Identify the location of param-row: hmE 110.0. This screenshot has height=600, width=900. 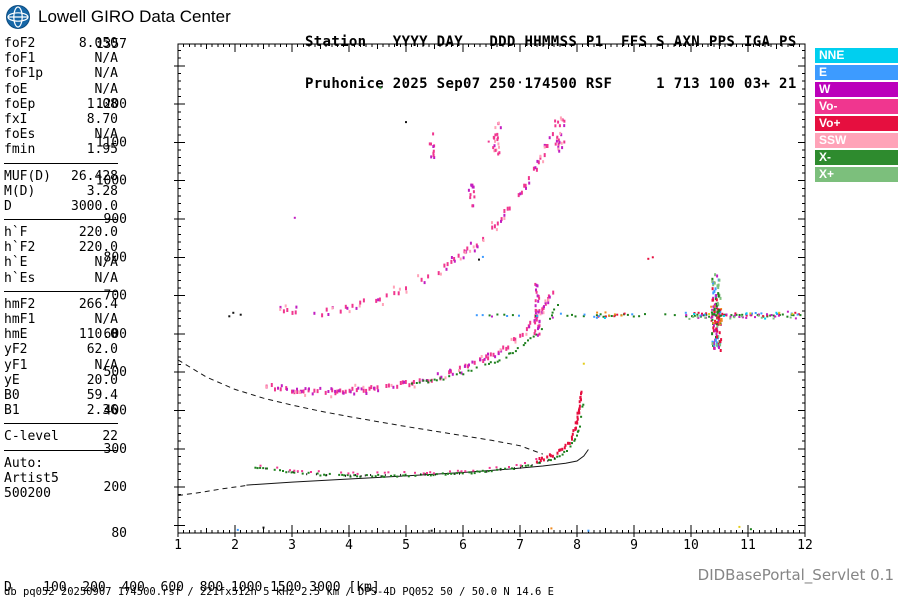
(61, 334).